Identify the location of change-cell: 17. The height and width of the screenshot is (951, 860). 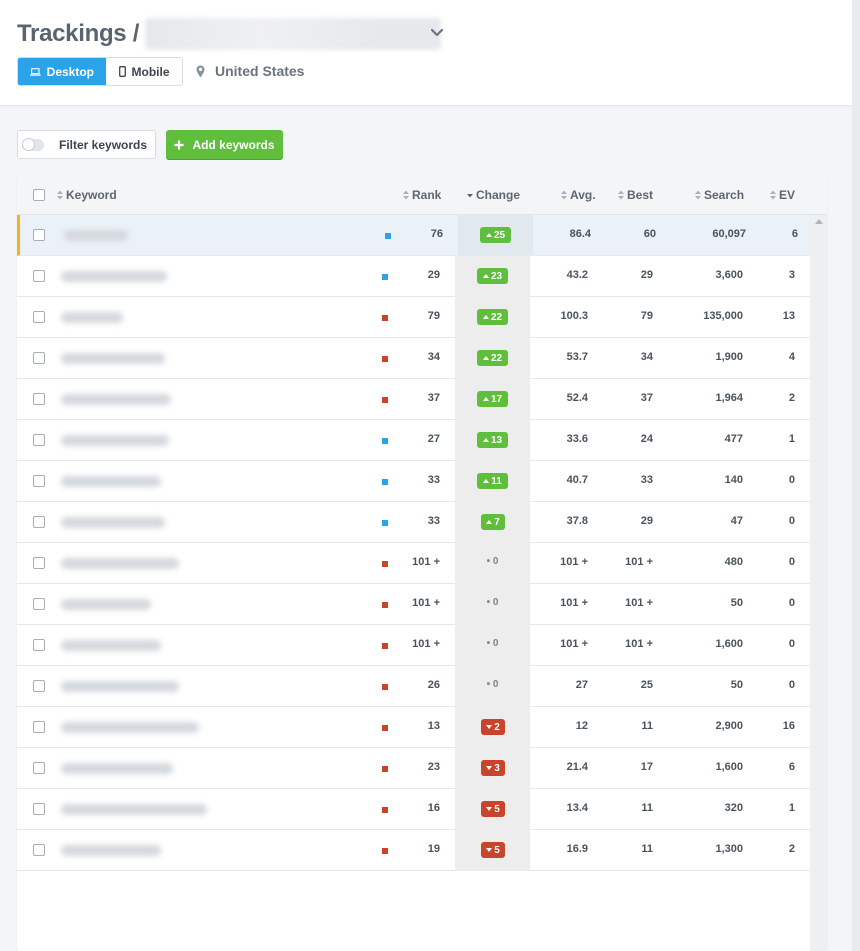
(492, 399).